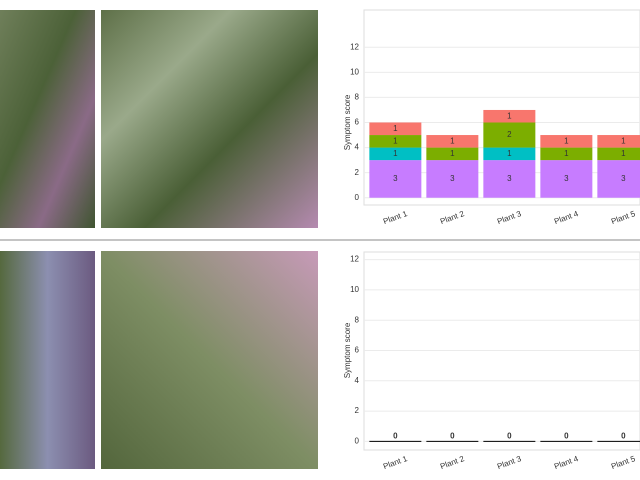 This screenshot has width=640, height=480. I want to click on value-label: 2, so click(509, 134).